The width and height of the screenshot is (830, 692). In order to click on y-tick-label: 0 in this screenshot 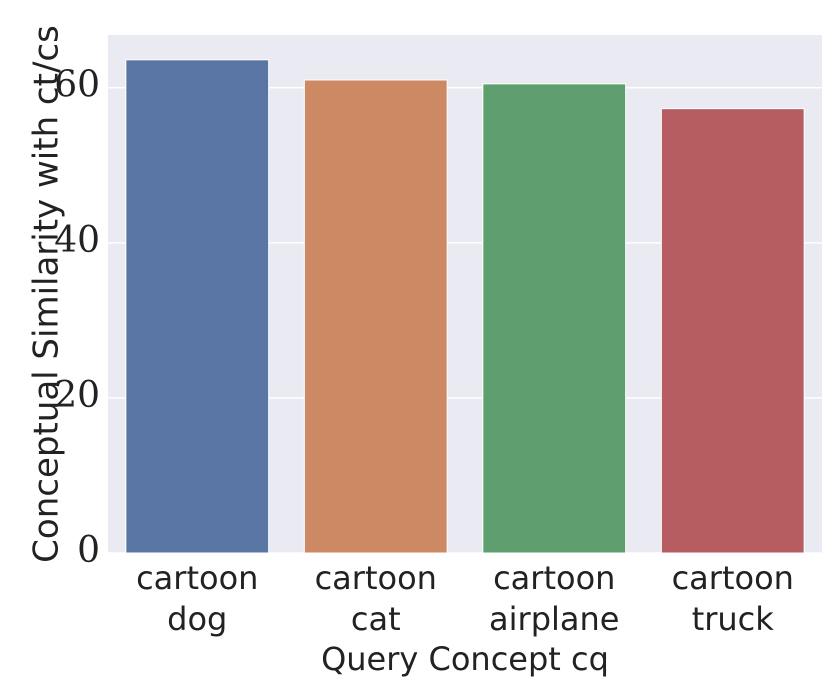, I will do `click(88, 550)`.